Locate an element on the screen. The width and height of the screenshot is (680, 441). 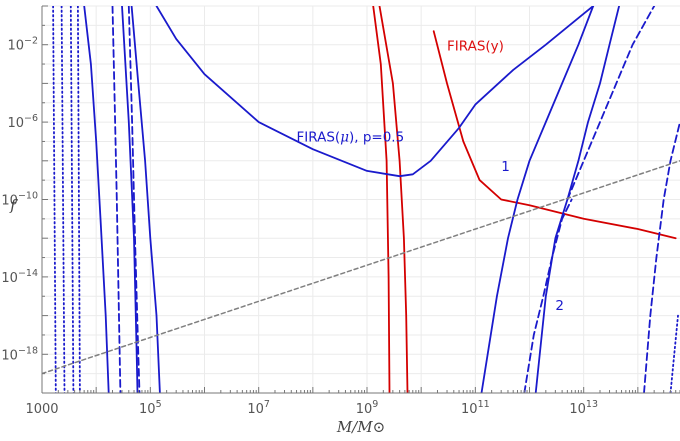
y-tick-label-0: 10⁻² is located at coordinates (22, 45).